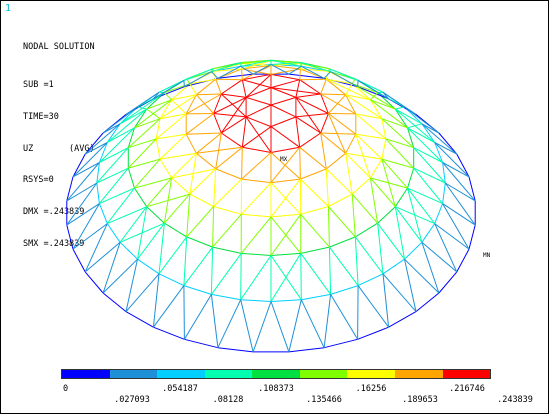 The image size is (550, 415). I want to click on legend-label-bottom: .027093, so click(132, 400).